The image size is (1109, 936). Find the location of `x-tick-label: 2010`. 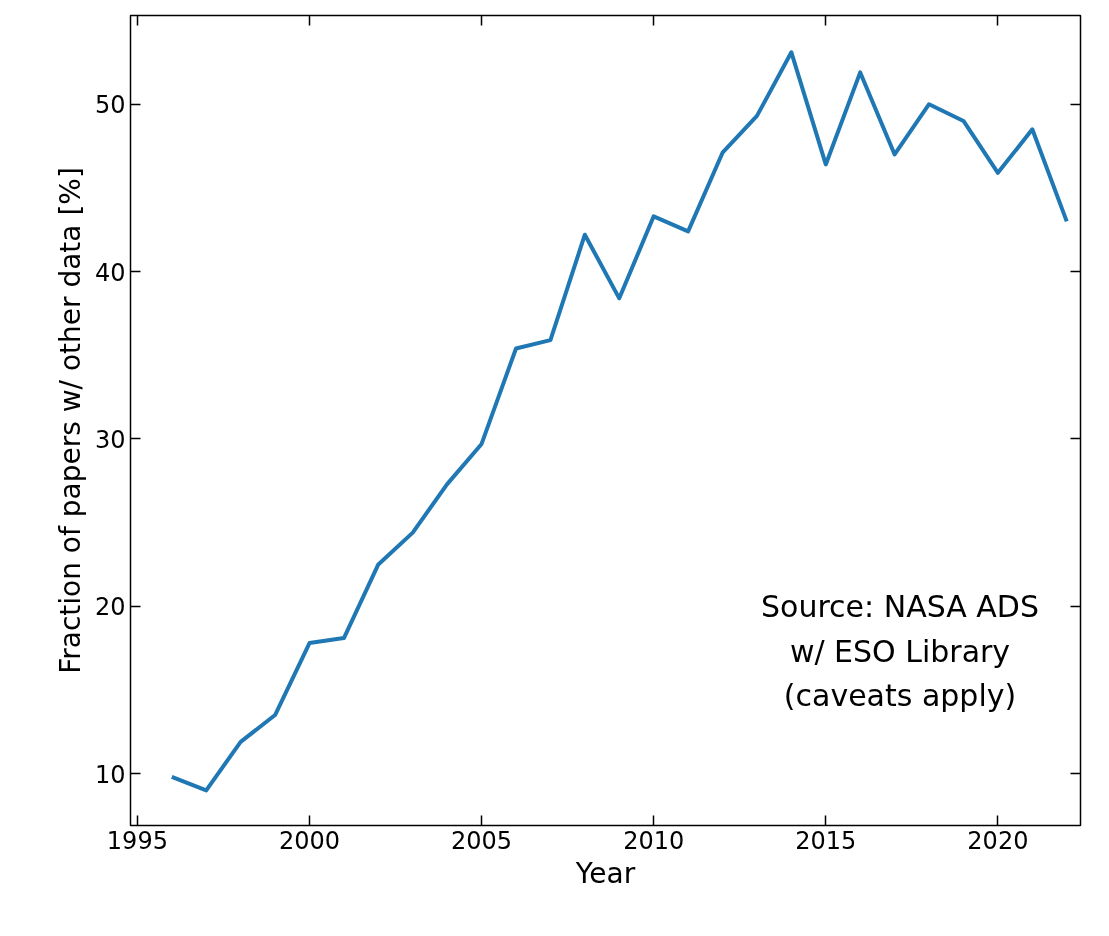

x-tick-label: 2010 is located at coordinates (654, 840).